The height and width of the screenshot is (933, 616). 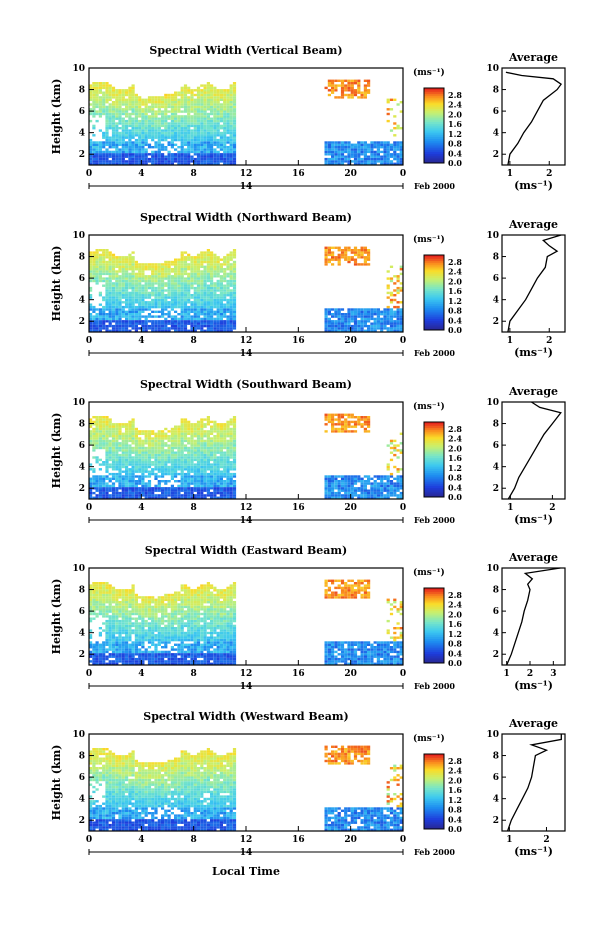 What do you see at coordinates (350, 174) in the screenshot?
I see `x-tick-label: 20` at bounding box center [350, 174].